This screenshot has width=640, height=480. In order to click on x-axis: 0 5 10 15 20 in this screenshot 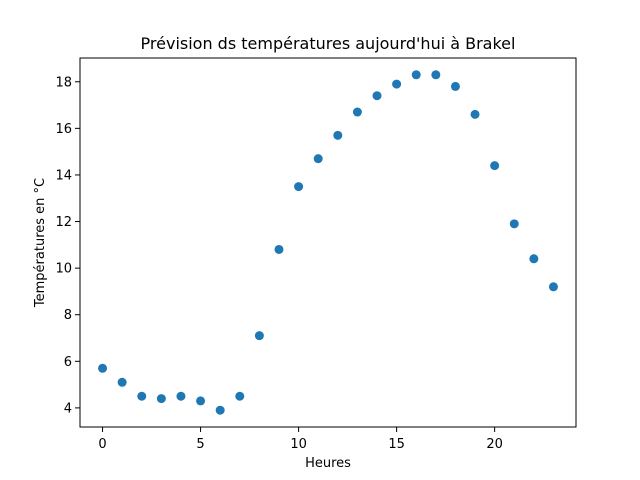, I will do `click(300, 439)`.